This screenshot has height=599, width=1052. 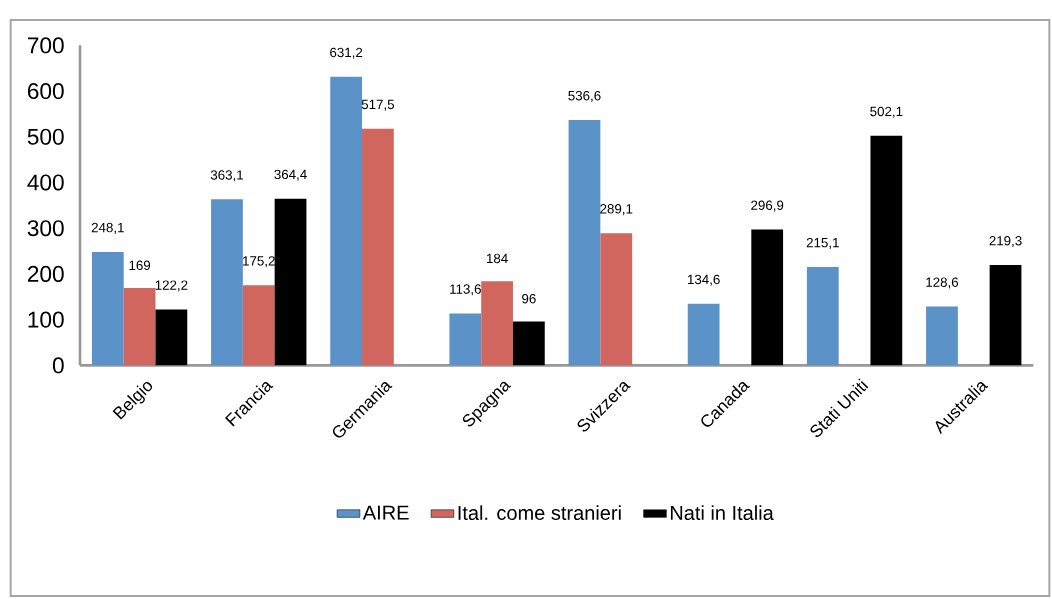 What do you see at coordinates (767, 206) in the screenshot?
I see `data-label: 296,9` at bounding box center [767, 206].